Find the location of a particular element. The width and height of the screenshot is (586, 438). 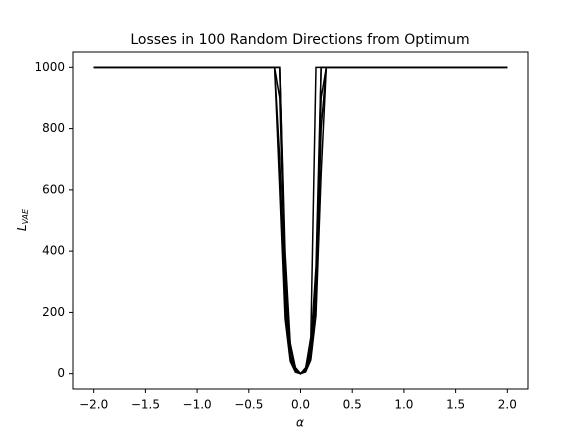

x-tick-label: 0.0 is located at coordinates (300, 405).